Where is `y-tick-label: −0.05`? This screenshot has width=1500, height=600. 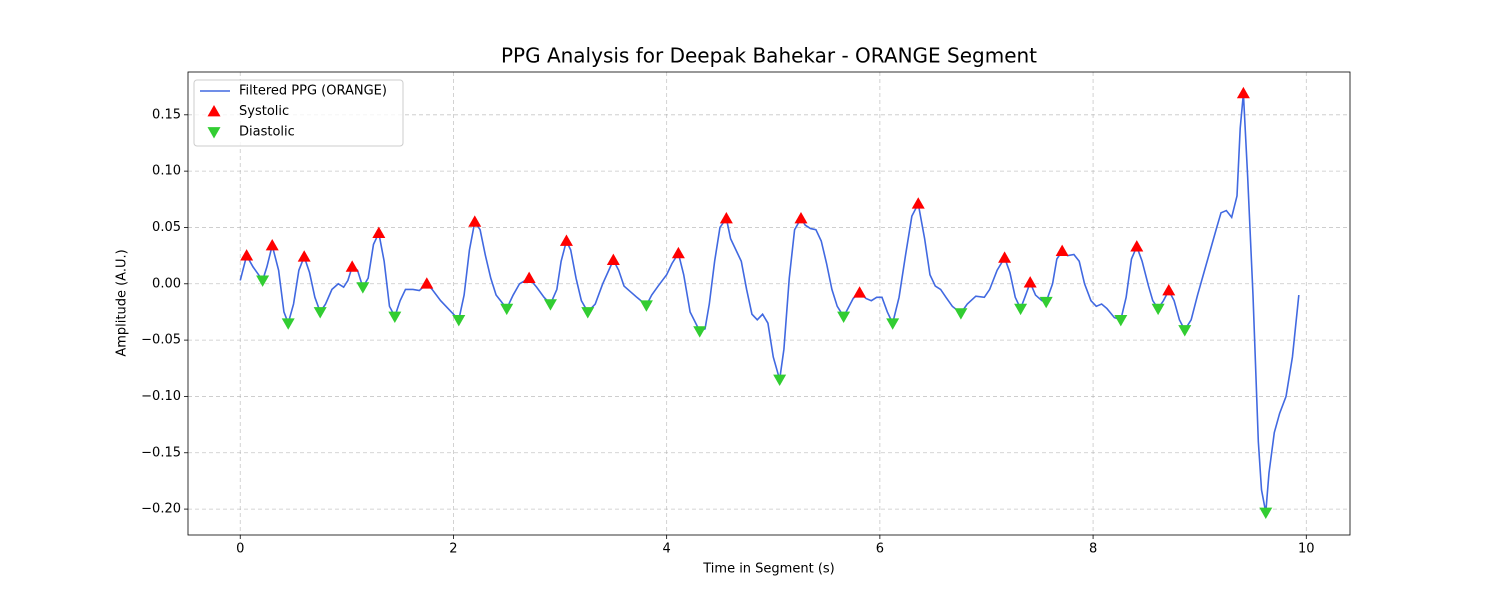
y-tick-label: −0.05 is located at coordinates (161, 340).